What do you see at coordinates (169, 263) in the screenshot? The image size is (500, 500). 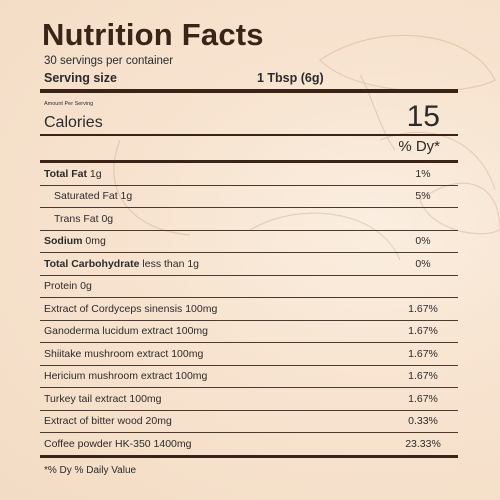 I see `nutrient-name-text: less than 1g` at bounding box center [169, 263].